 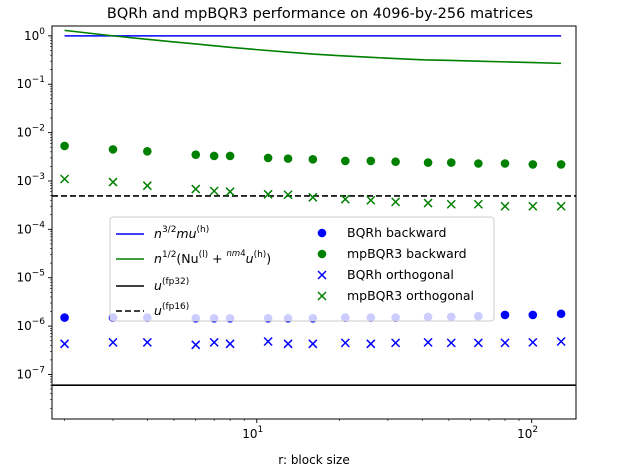 I want to click on legend-entry-label: mpBQR3 backward, so click(x=407, y=253).